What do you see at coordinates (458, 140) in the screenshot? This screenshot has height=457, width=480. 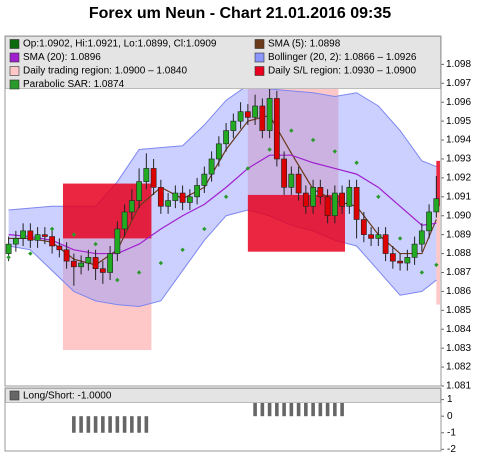 I see `y-tick-label: 1.094` at bounding box center [458, 140].